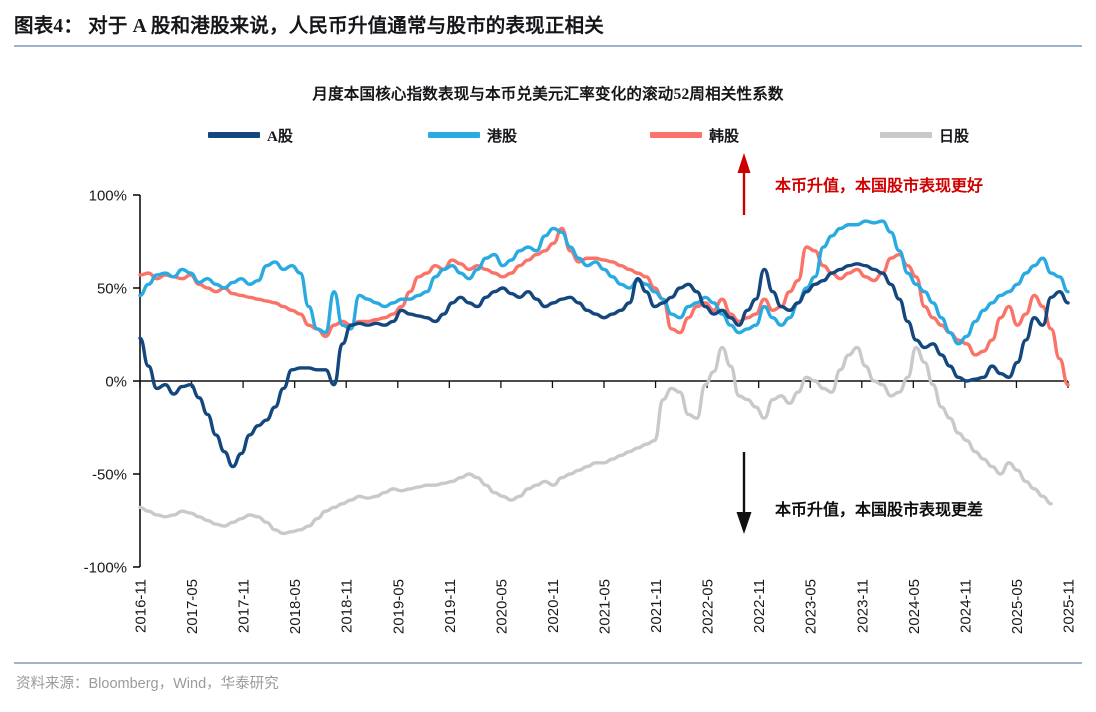  What do you see at coordinates (605, 606) in the screenshot?
I see `x-tick-label: 2021-05` at bounding box center [605, 606].